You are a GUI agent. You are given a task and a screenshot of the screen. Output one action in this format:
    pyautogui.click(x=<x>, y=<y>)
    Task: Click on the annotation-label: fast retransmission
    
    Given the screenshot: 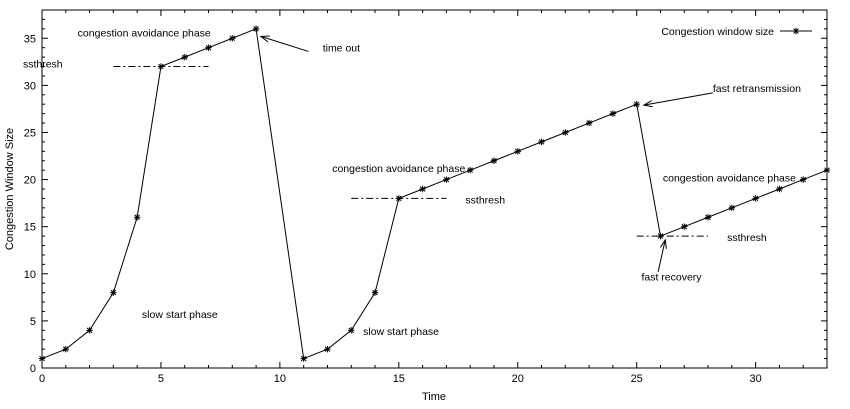 What is the action you would take?
    pyautogui.click(x=757, y=89)
    